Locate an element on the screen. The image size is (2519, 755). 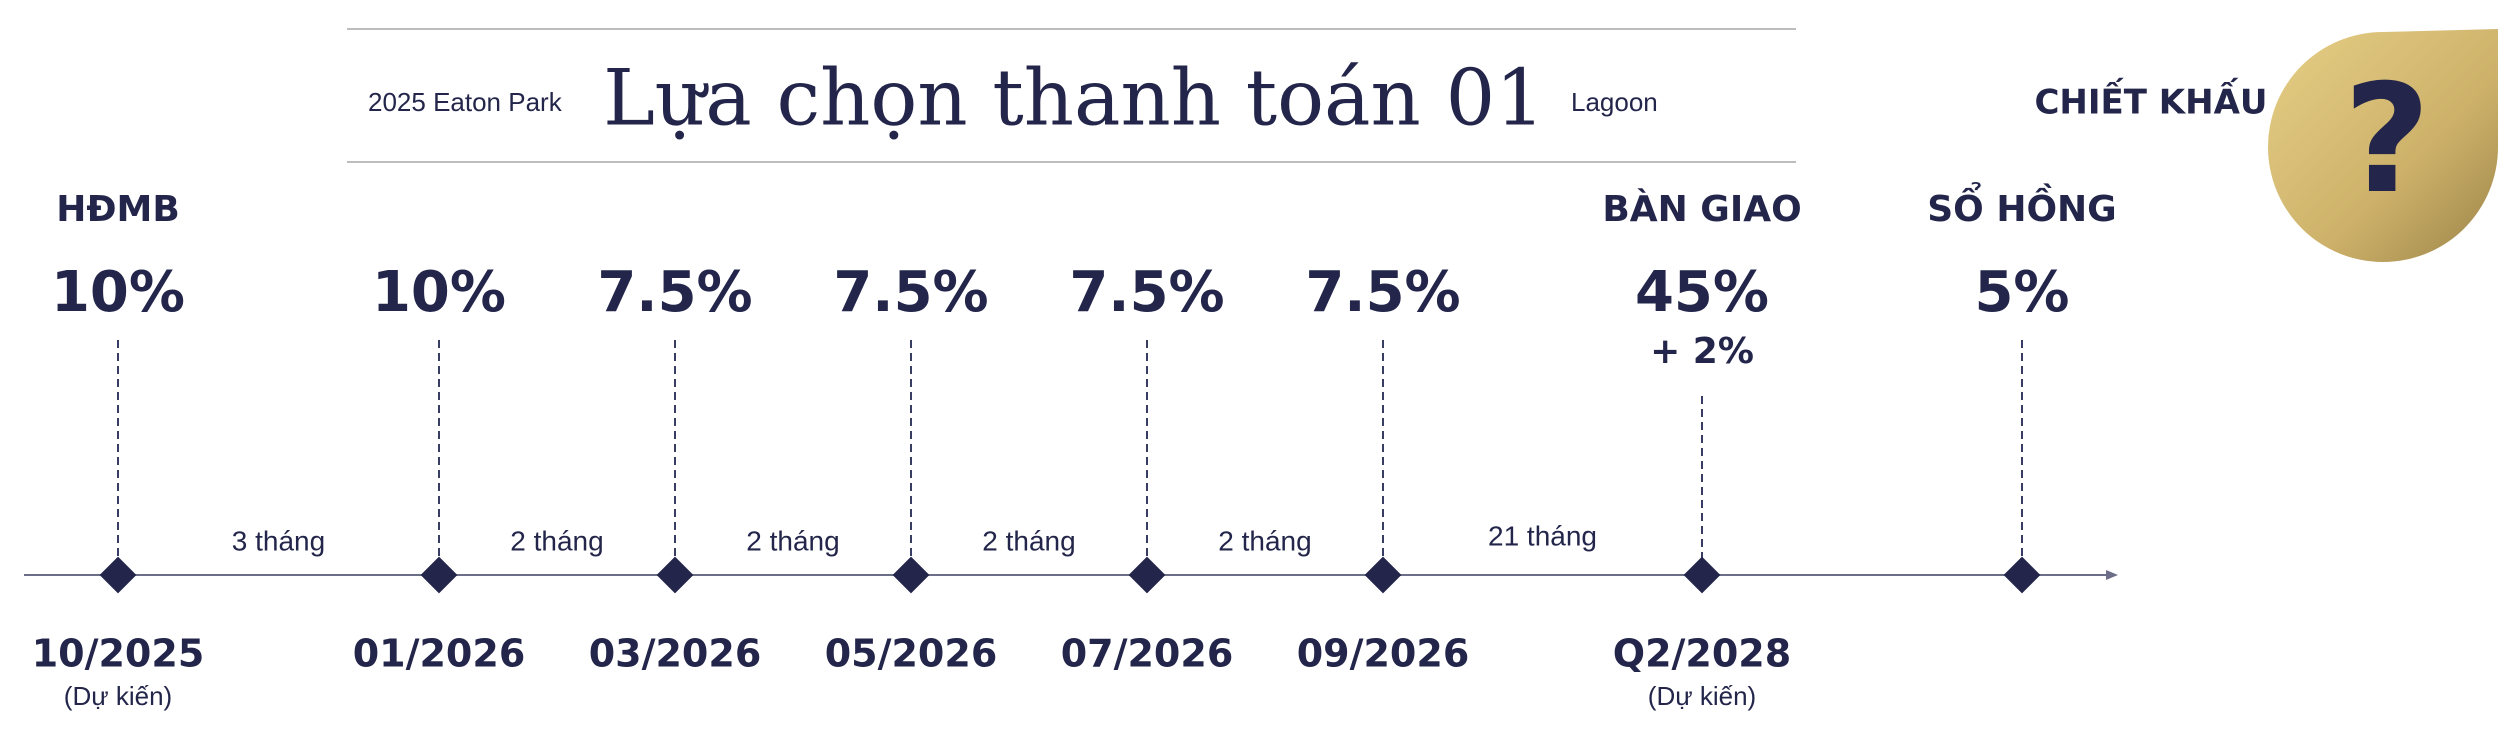
milestone-date: 03/2026 is located at coordinates (675, 654).